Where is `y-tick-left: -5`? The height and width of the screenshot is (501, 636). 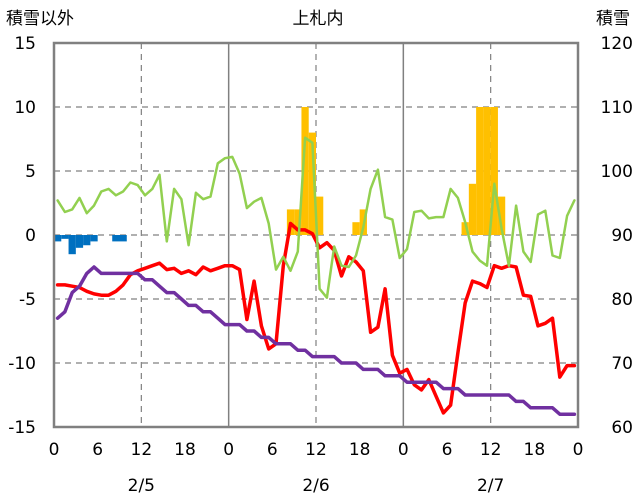 y-tick-left: -5 is located at coordinates (27, 300).